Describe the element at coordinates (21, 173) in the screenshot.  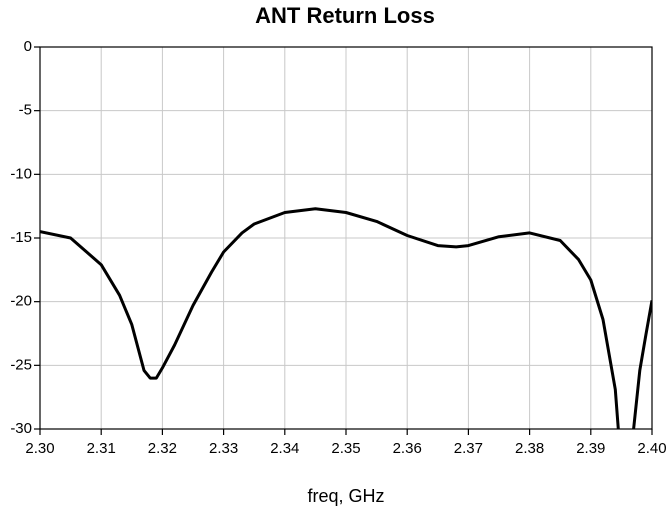
I see `y-tick-label: -10` at that location.